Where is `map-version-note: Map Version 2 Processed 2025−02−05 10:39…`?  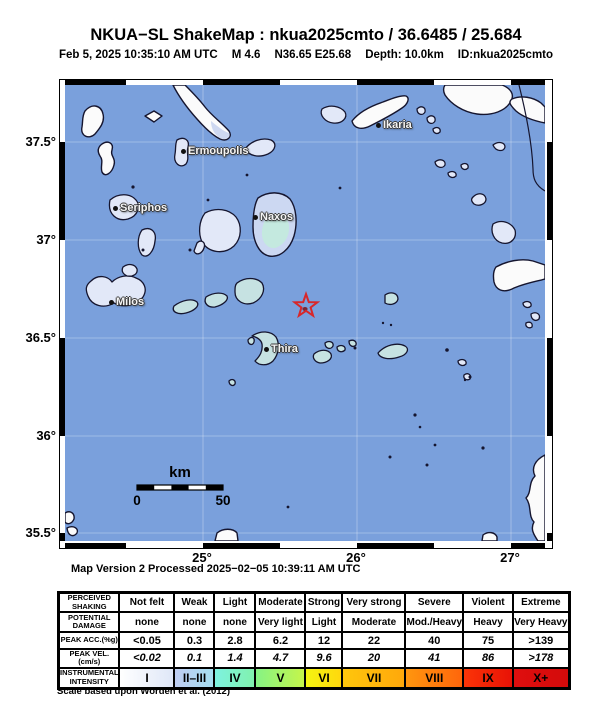
map-version-note: Map Version 2 Processed 2025−02−05 10:39… is located at coordinates (216, 569).